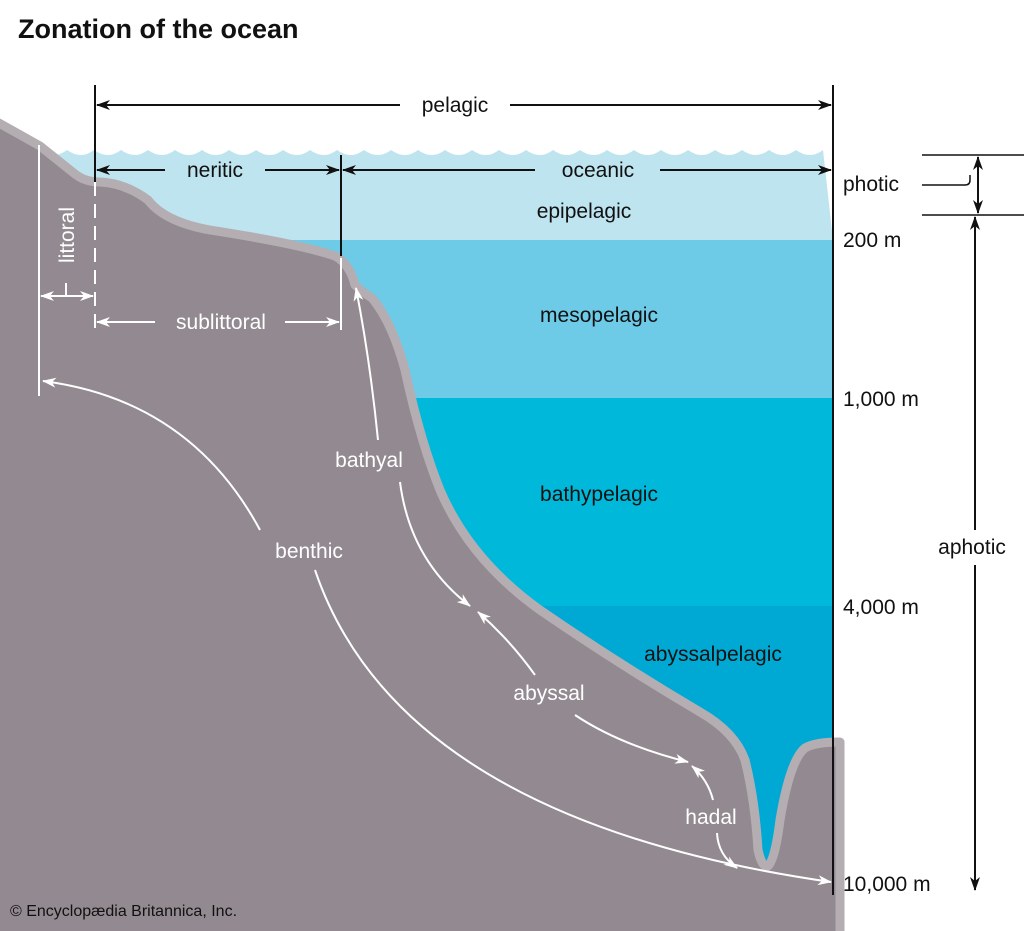  I want to click on benthic-arrow, so click(151, 454).